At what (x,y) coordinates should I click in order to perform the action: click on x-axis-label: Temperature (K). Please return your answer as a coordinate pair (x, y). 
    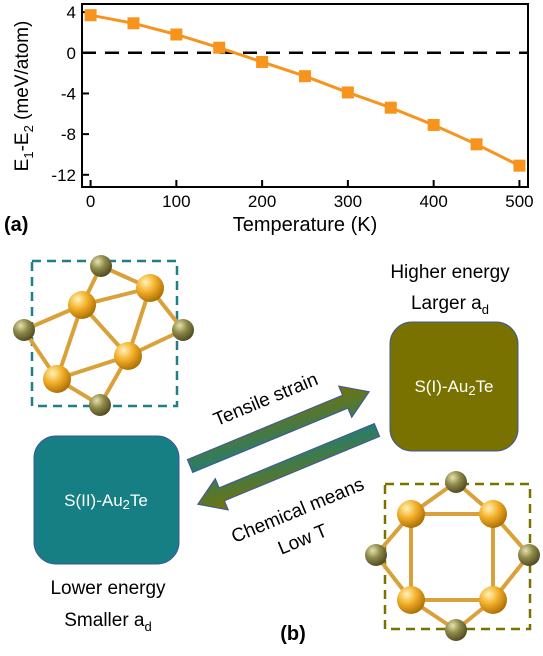
    Looking at the image, I should click on (305, 225).